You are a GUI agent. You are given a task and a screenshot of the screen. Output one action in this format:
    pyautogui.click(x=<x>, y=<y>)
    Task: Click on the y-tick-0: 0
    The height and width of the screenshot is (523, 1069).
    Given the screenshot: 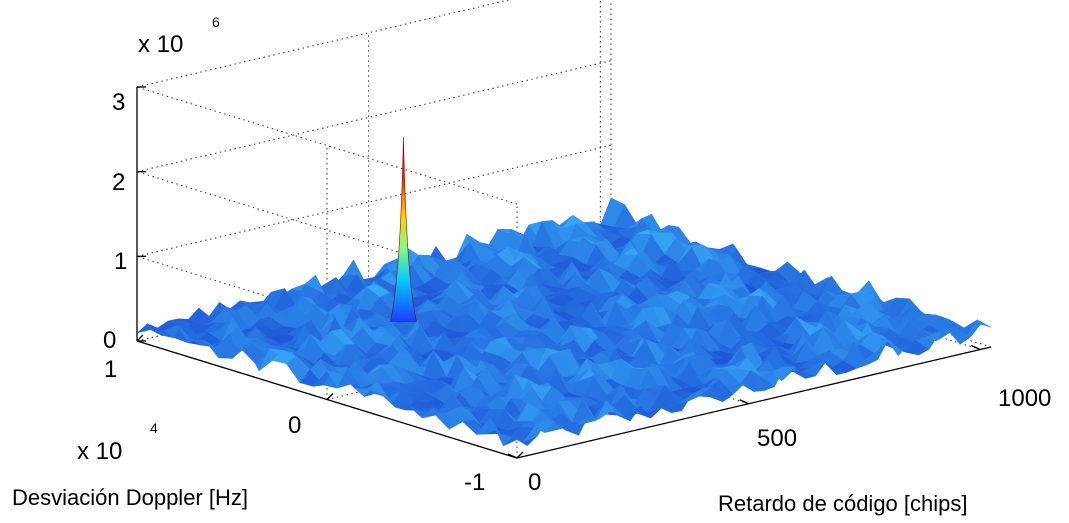 What is the action you would take?
    pyautogui.click(x=294, y=425)
    